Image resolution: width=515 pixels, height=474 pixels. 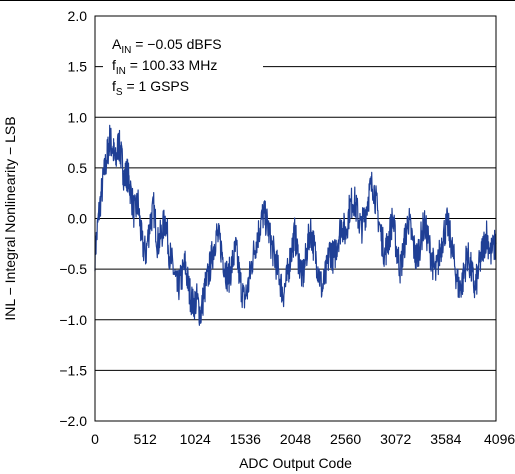 I want to click on x-tick-label: 2048, so click(x=295, y=439).